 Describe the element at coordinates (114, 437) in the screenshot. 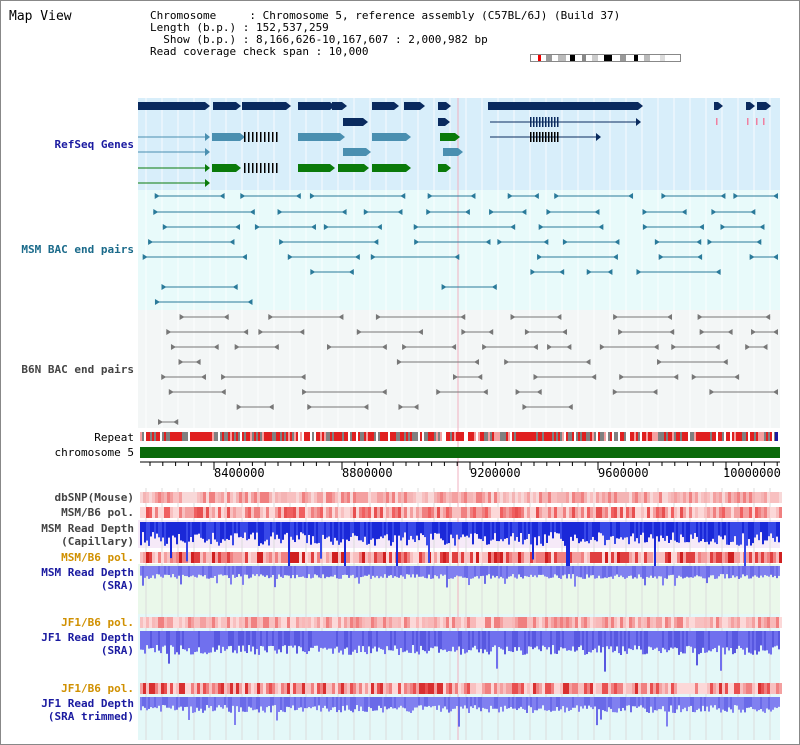

I see `track-label-repeat: Repeat` at that location.